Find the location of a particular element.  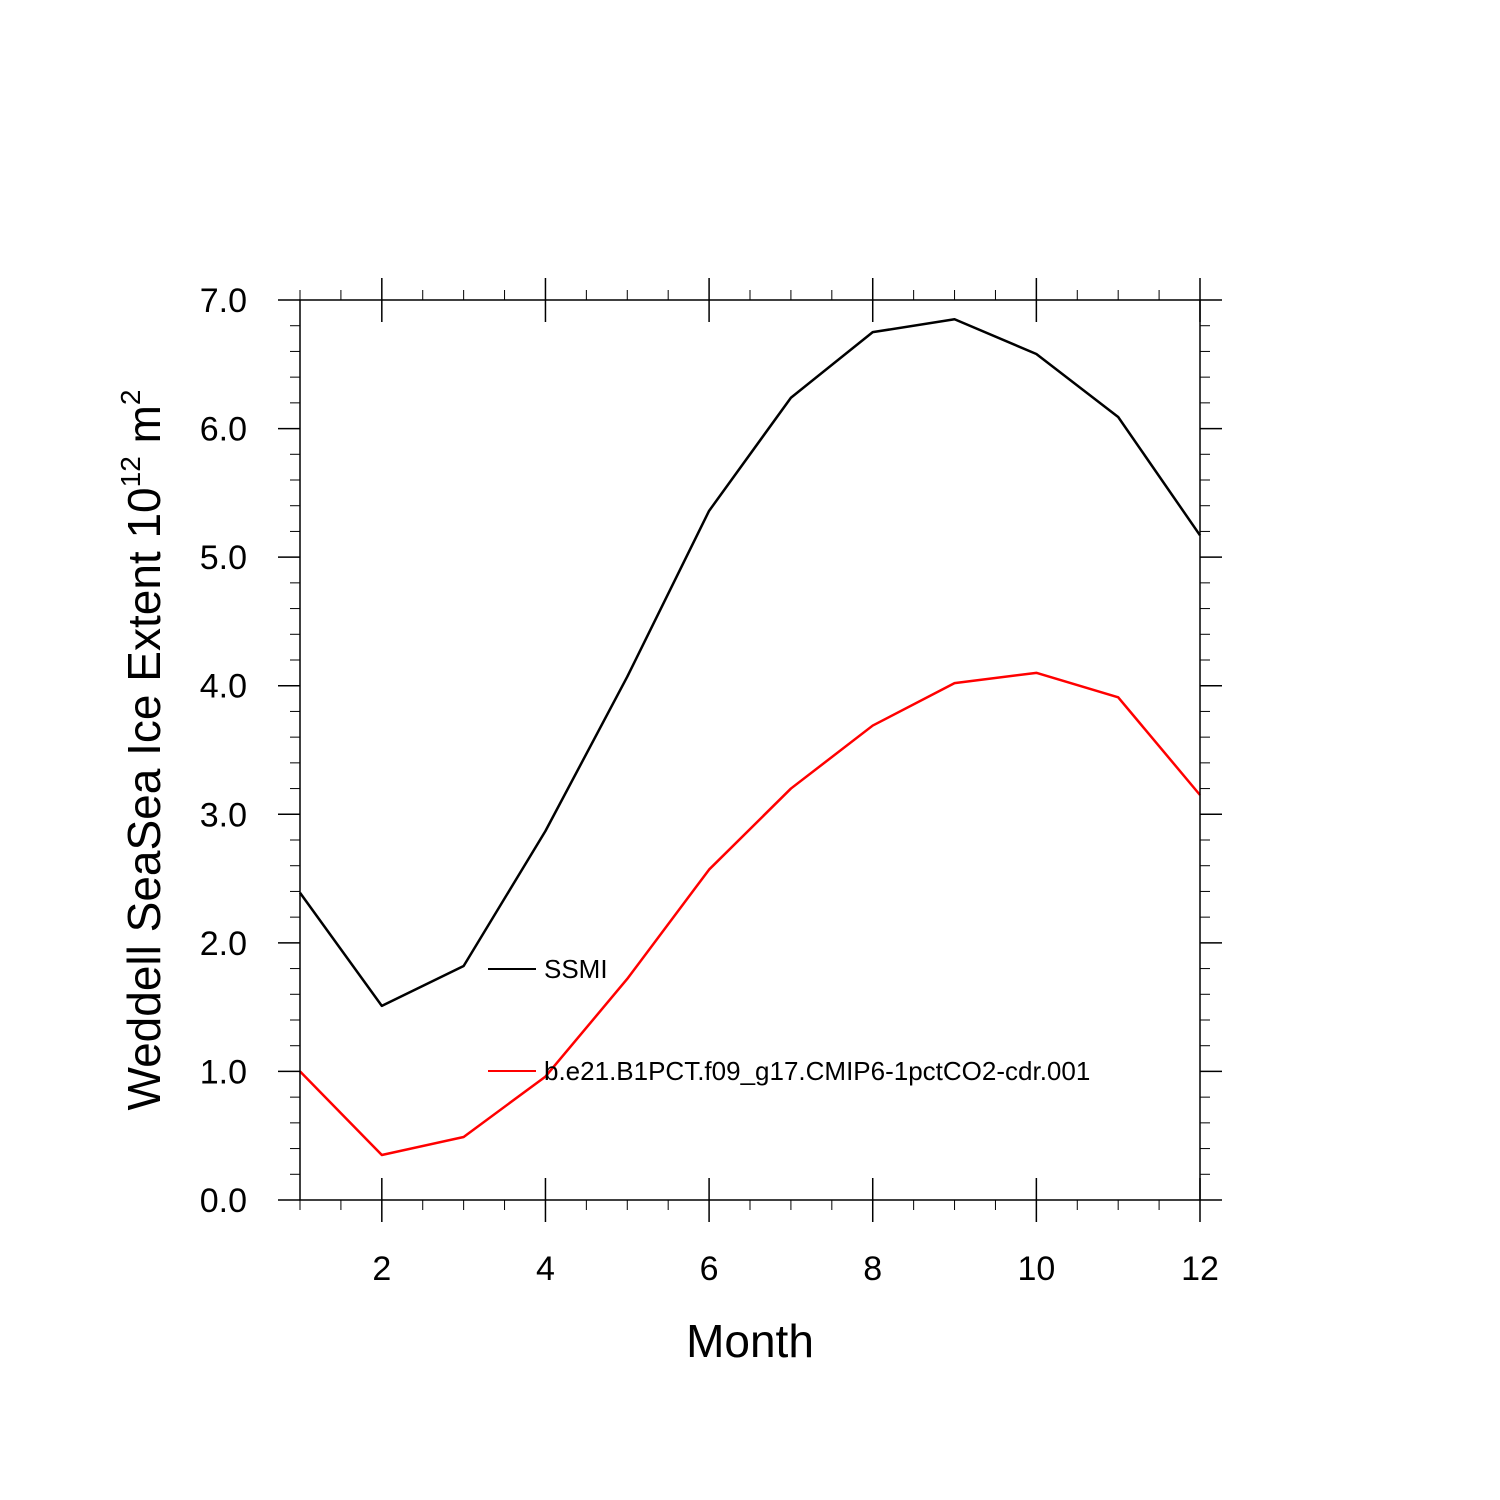

x-tick-label: 4 is located at coordinates (545, 1269).